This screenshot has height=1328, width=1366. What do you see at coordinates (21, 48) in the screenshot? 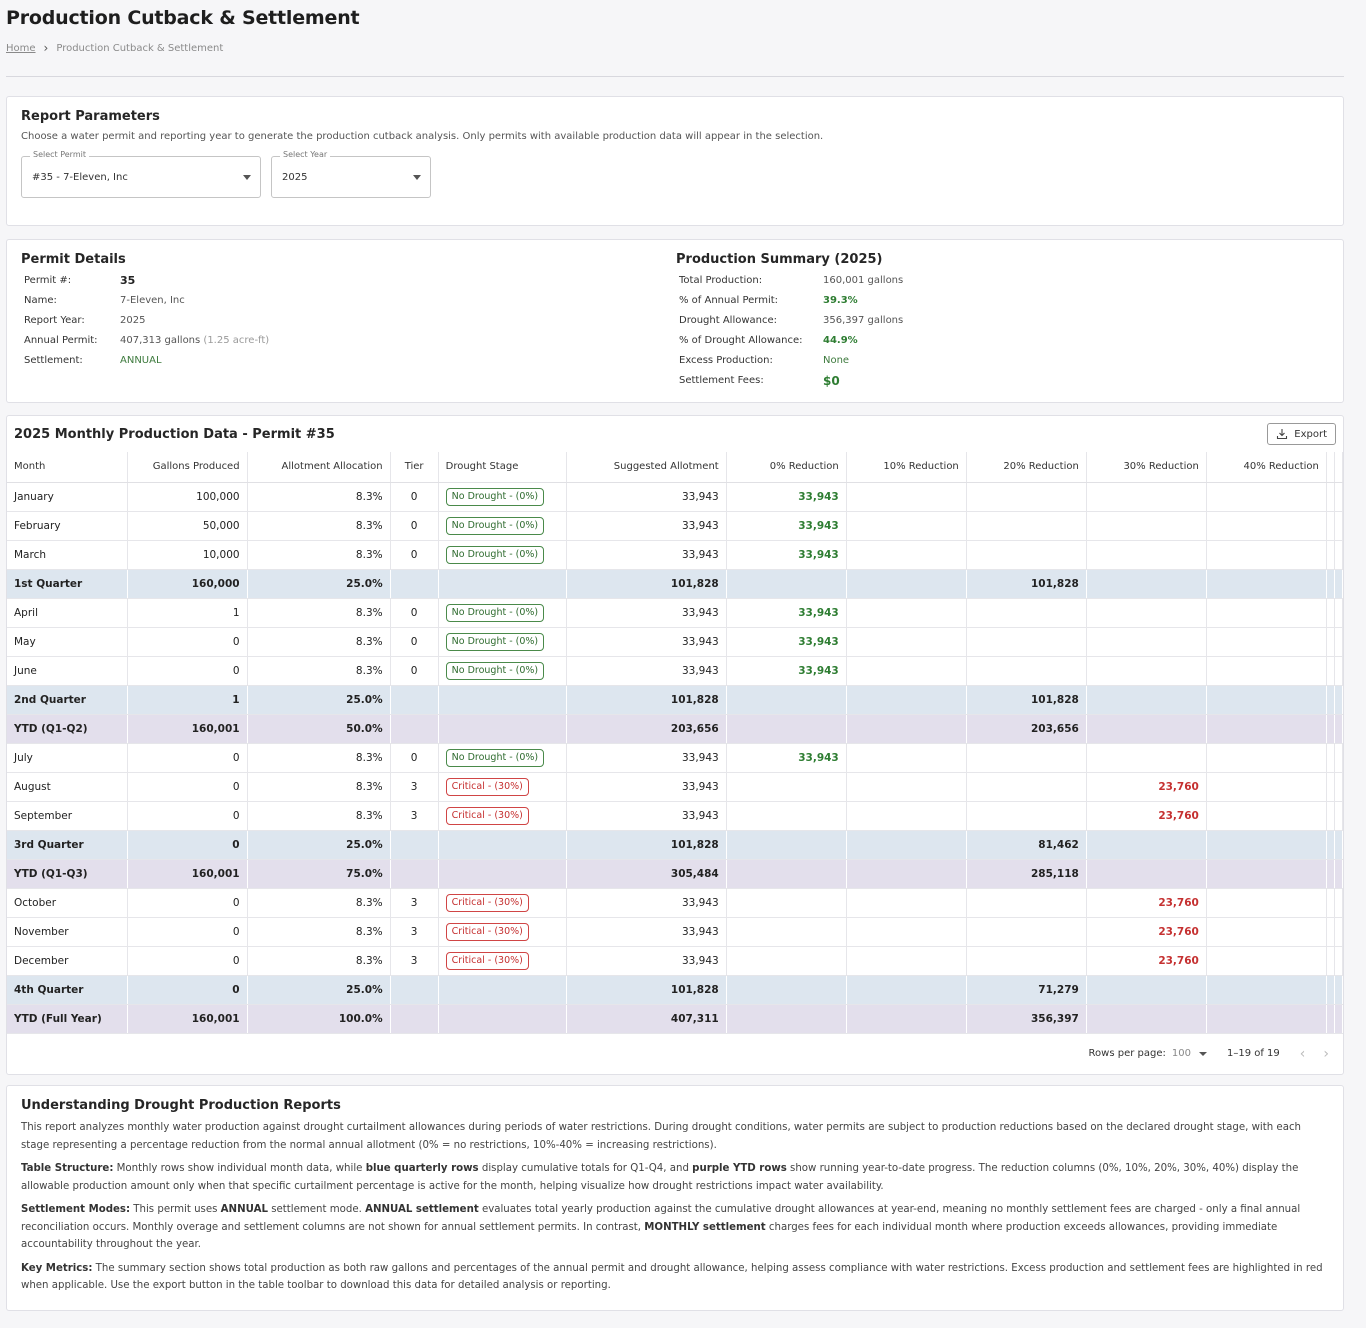
I see `breadcrumb-home-link: Home` at bounding box center [21, 48].